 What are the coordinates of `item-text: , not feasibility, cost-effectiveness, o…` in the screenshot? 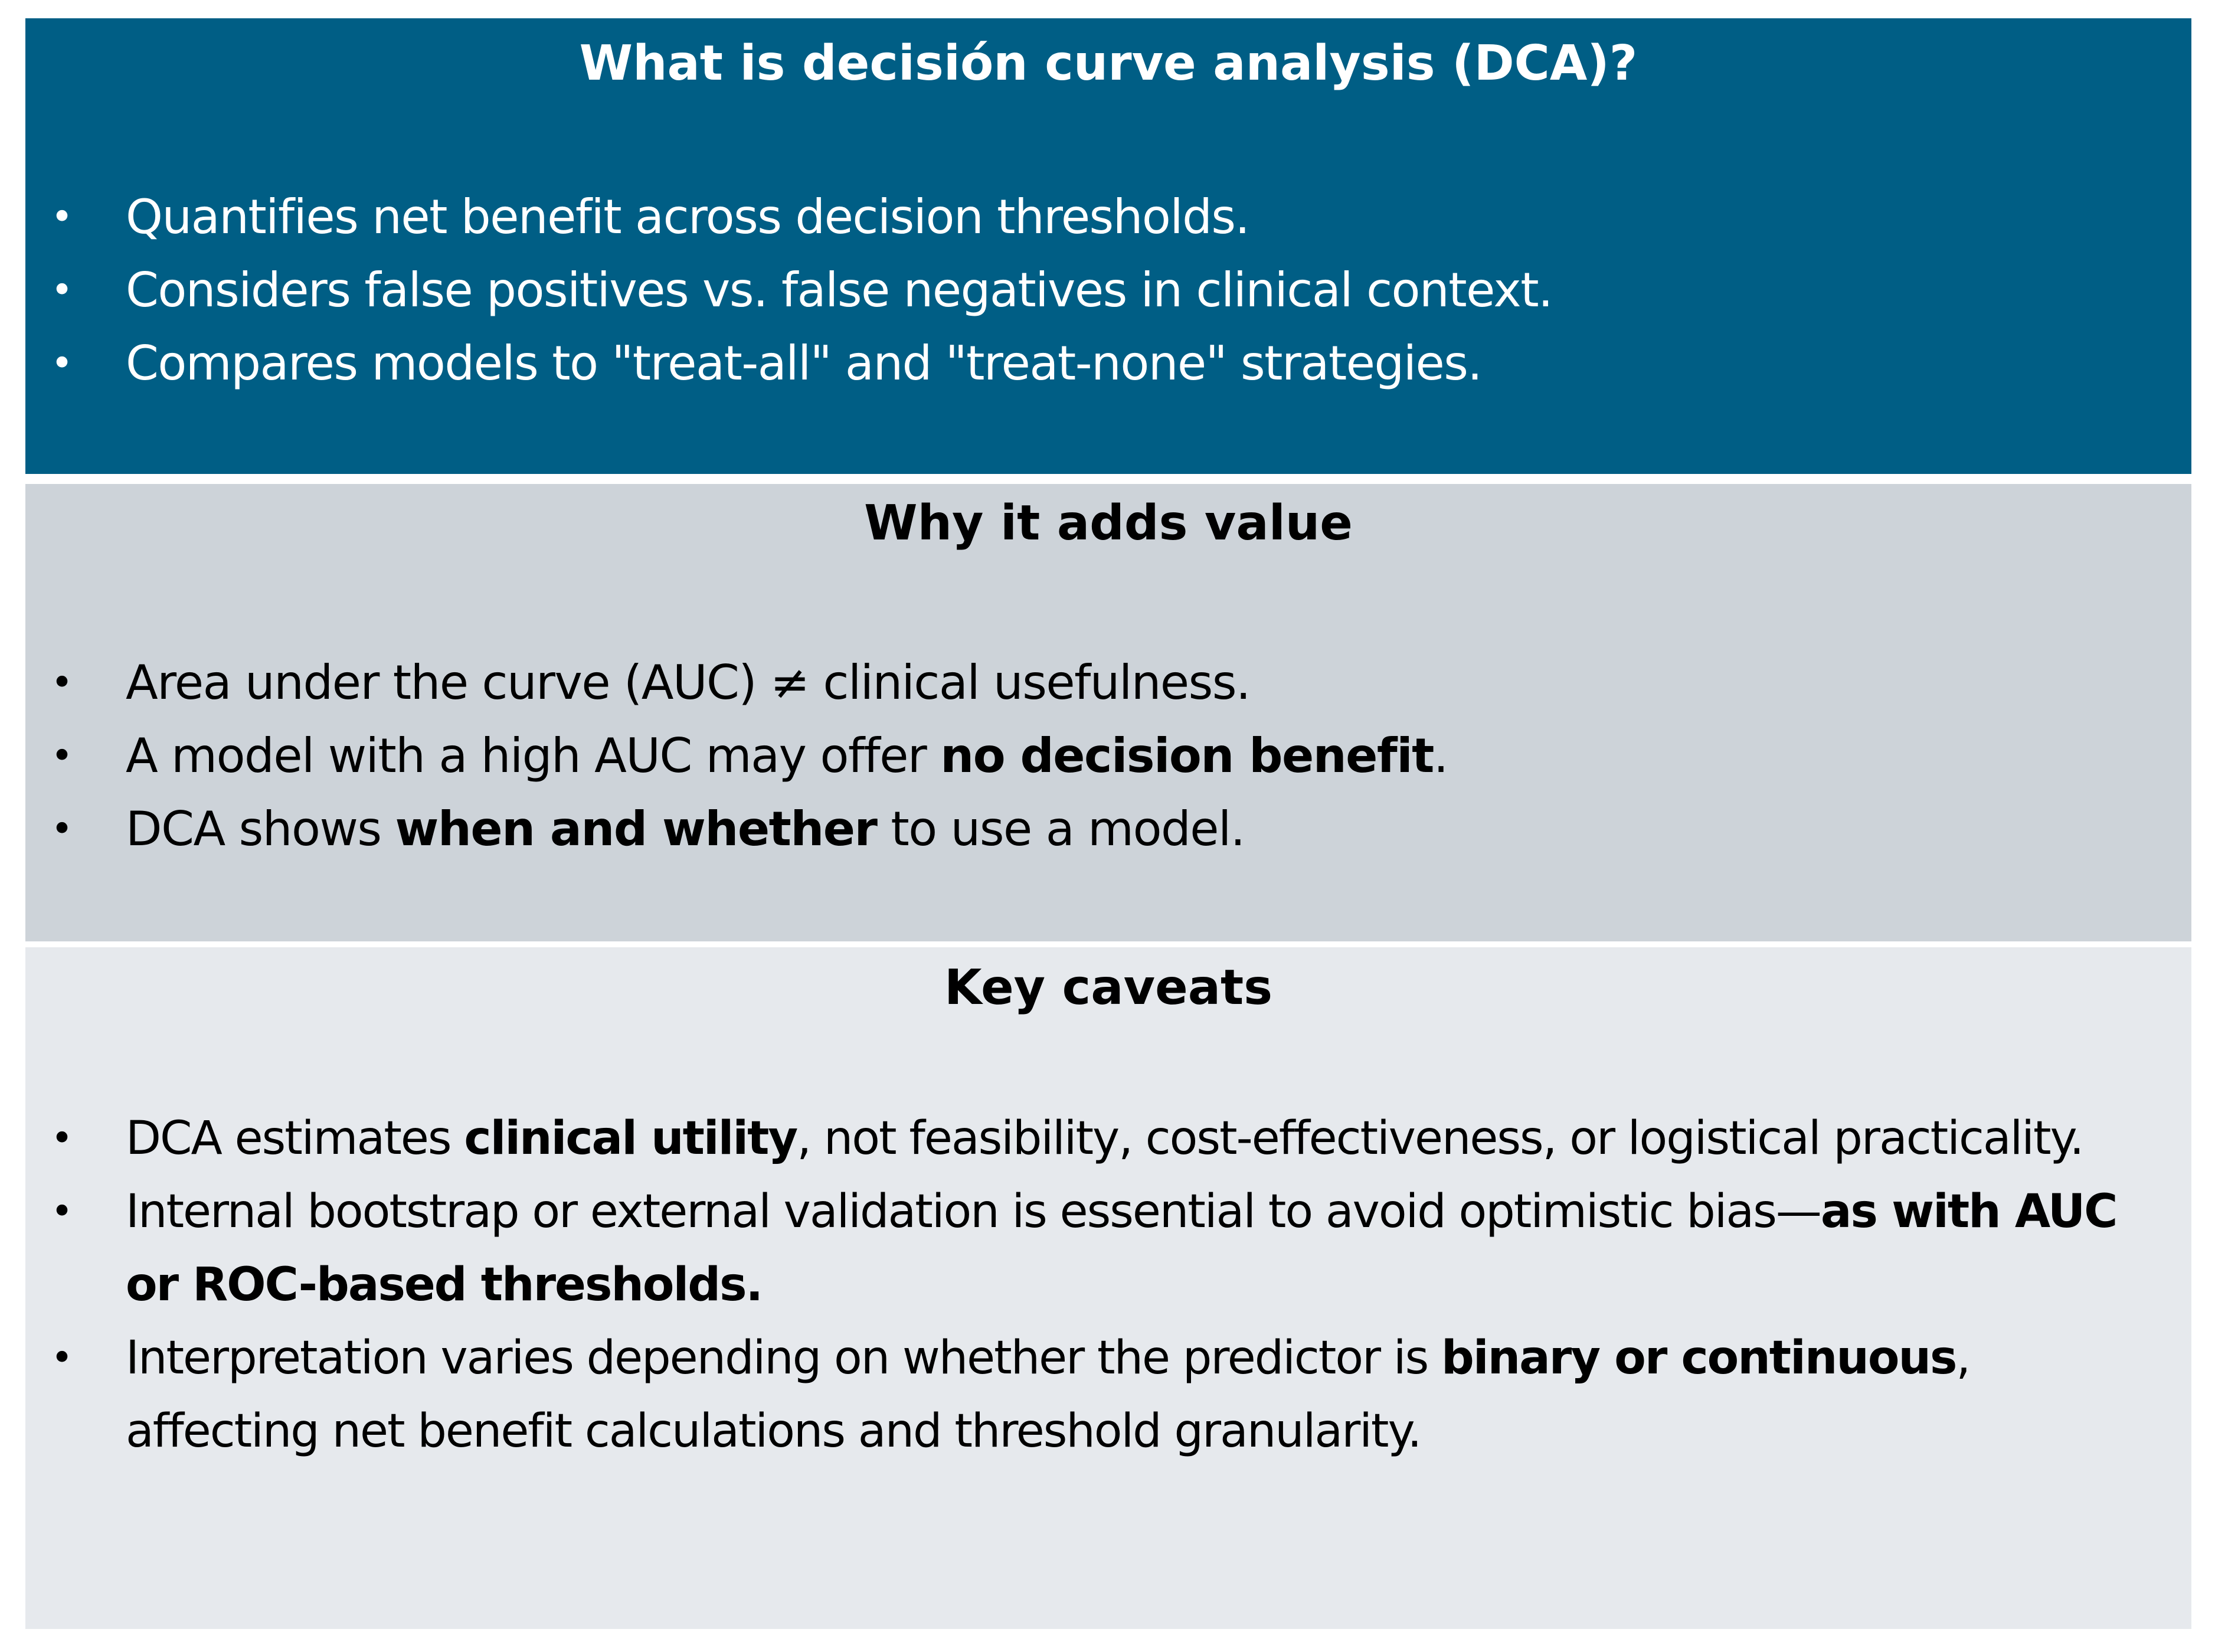 It's located at (1440, 1139).